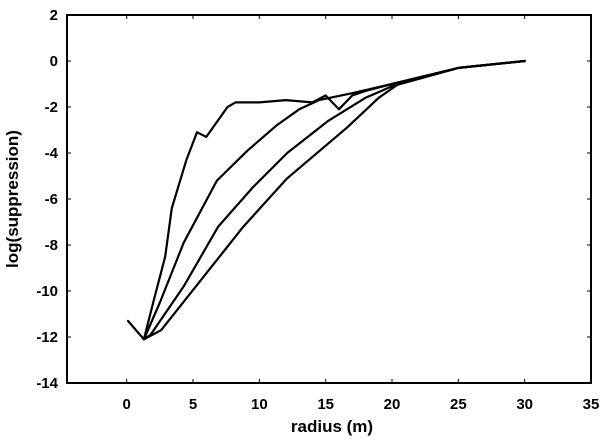  What do you see at coordinates (51, 107) in the screenshot?
I see `y-tick-label: -2` at bounding box center [51, 107].